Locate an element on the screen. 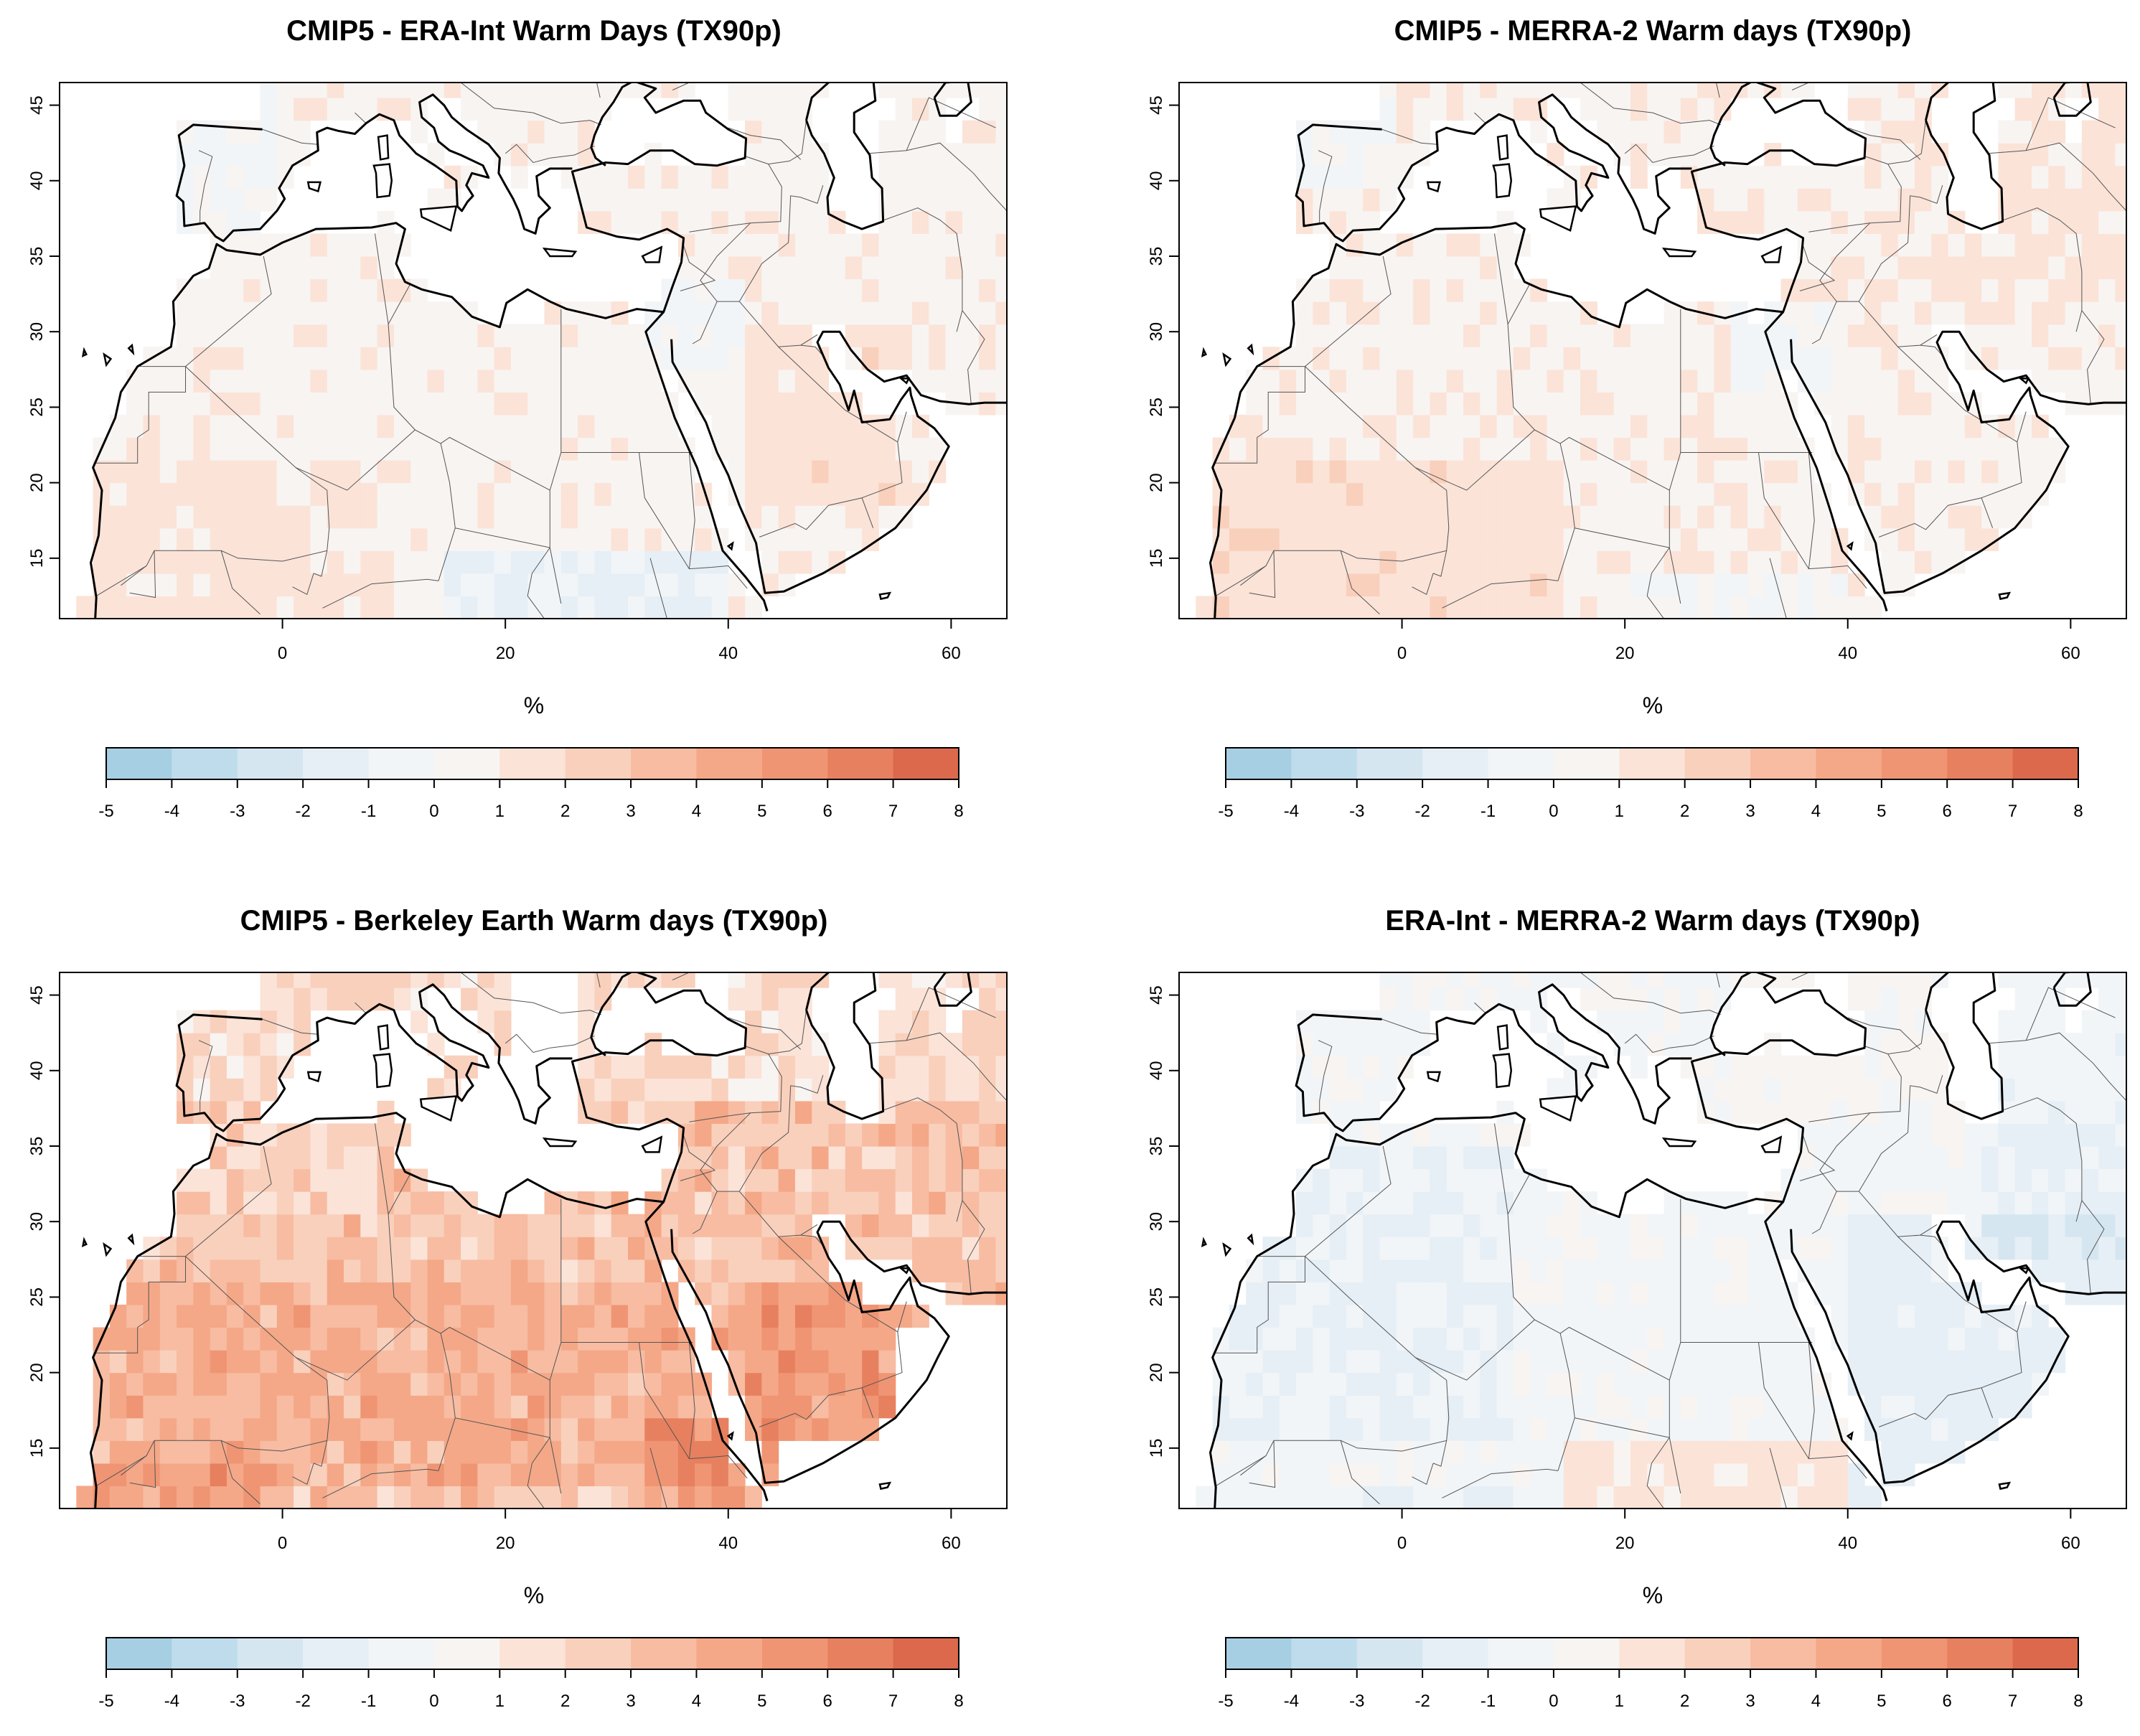  panel-title: CMIP5 - ERA-Int Warm Days (TX90p) is located at coordinates (534, 31).